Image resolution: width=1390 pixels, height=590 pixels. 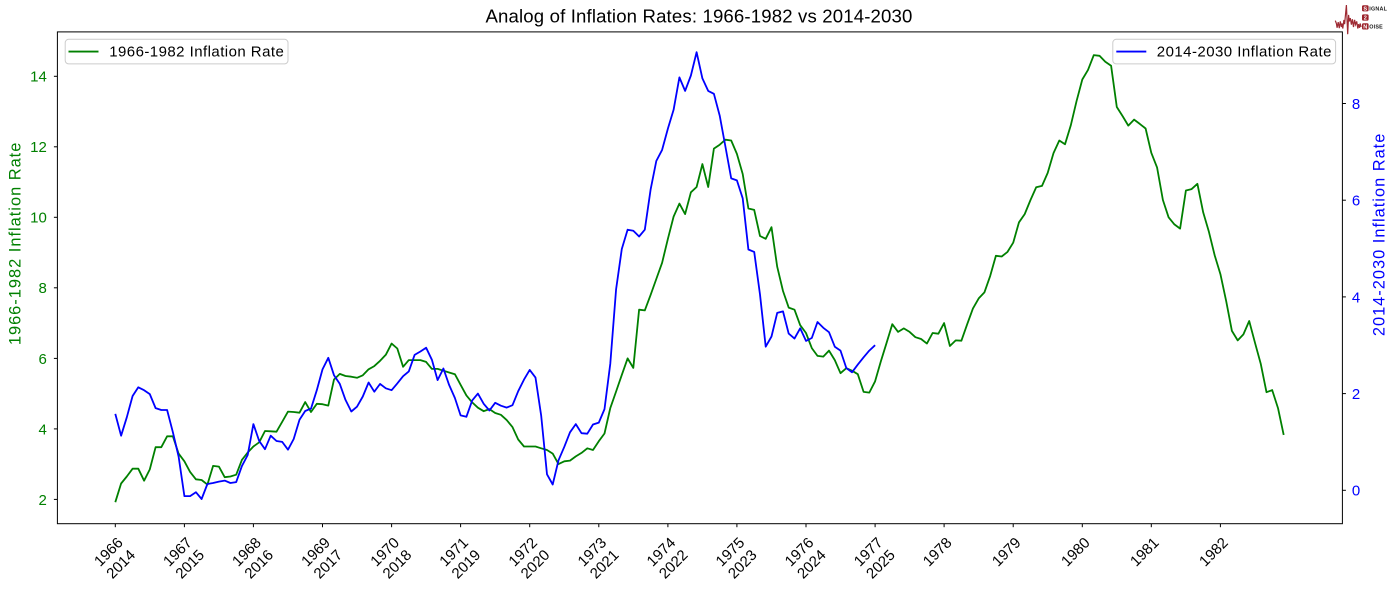 What do you see at coordinates (1365, 9) in the screenshot?
I see `svg-text: S` at bounding box center [1365, 9].